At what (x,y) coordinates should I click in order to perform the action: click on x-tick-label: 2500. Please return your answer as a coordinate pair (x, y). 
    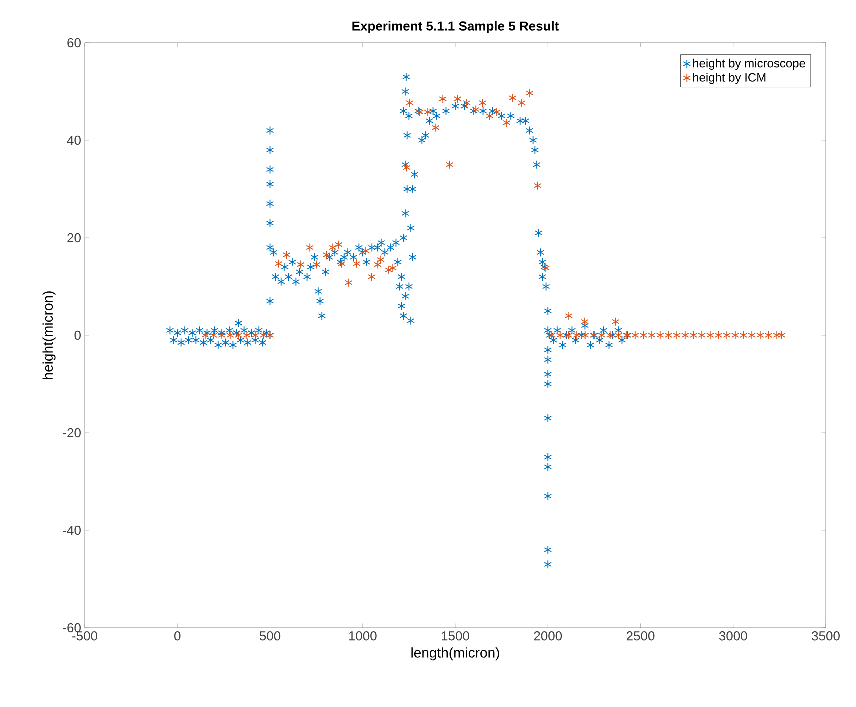
    Looking at the image, I should click on (640, 636).